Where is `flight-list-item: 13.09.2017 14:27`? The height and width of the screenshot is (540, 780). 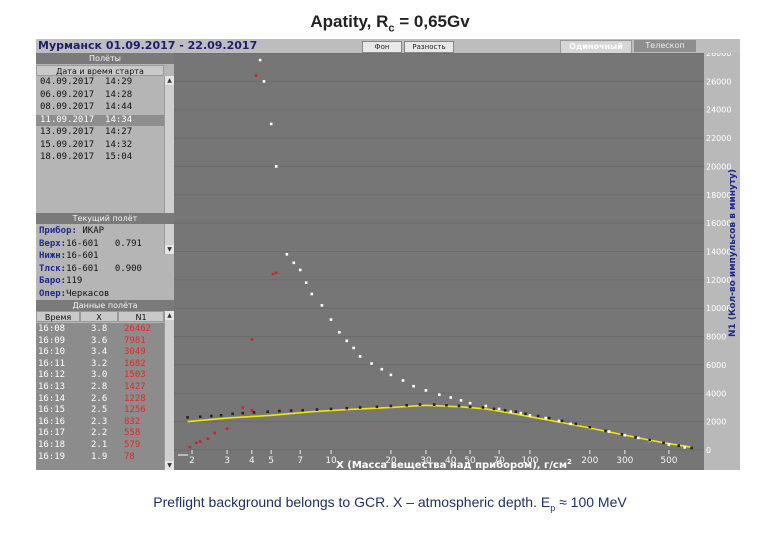 flight-list-item: 13.09.2017 14:27 is located at coordinates (86, 132).